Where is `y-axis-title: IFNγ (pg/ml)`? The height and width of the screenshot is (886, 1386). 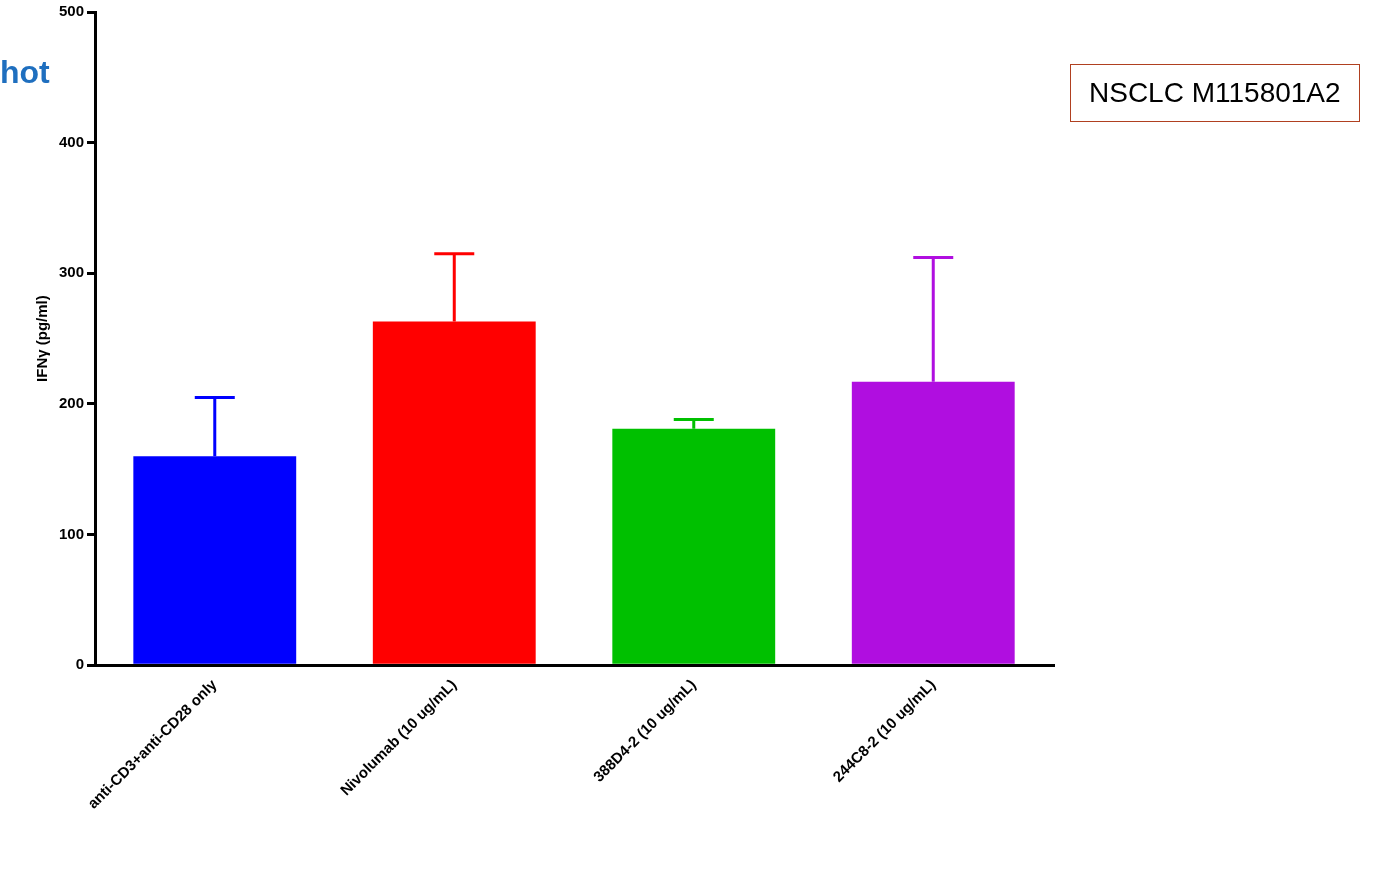 y-axis-title: IFNγ (pg/ml) is located at coordinates (42, 338).